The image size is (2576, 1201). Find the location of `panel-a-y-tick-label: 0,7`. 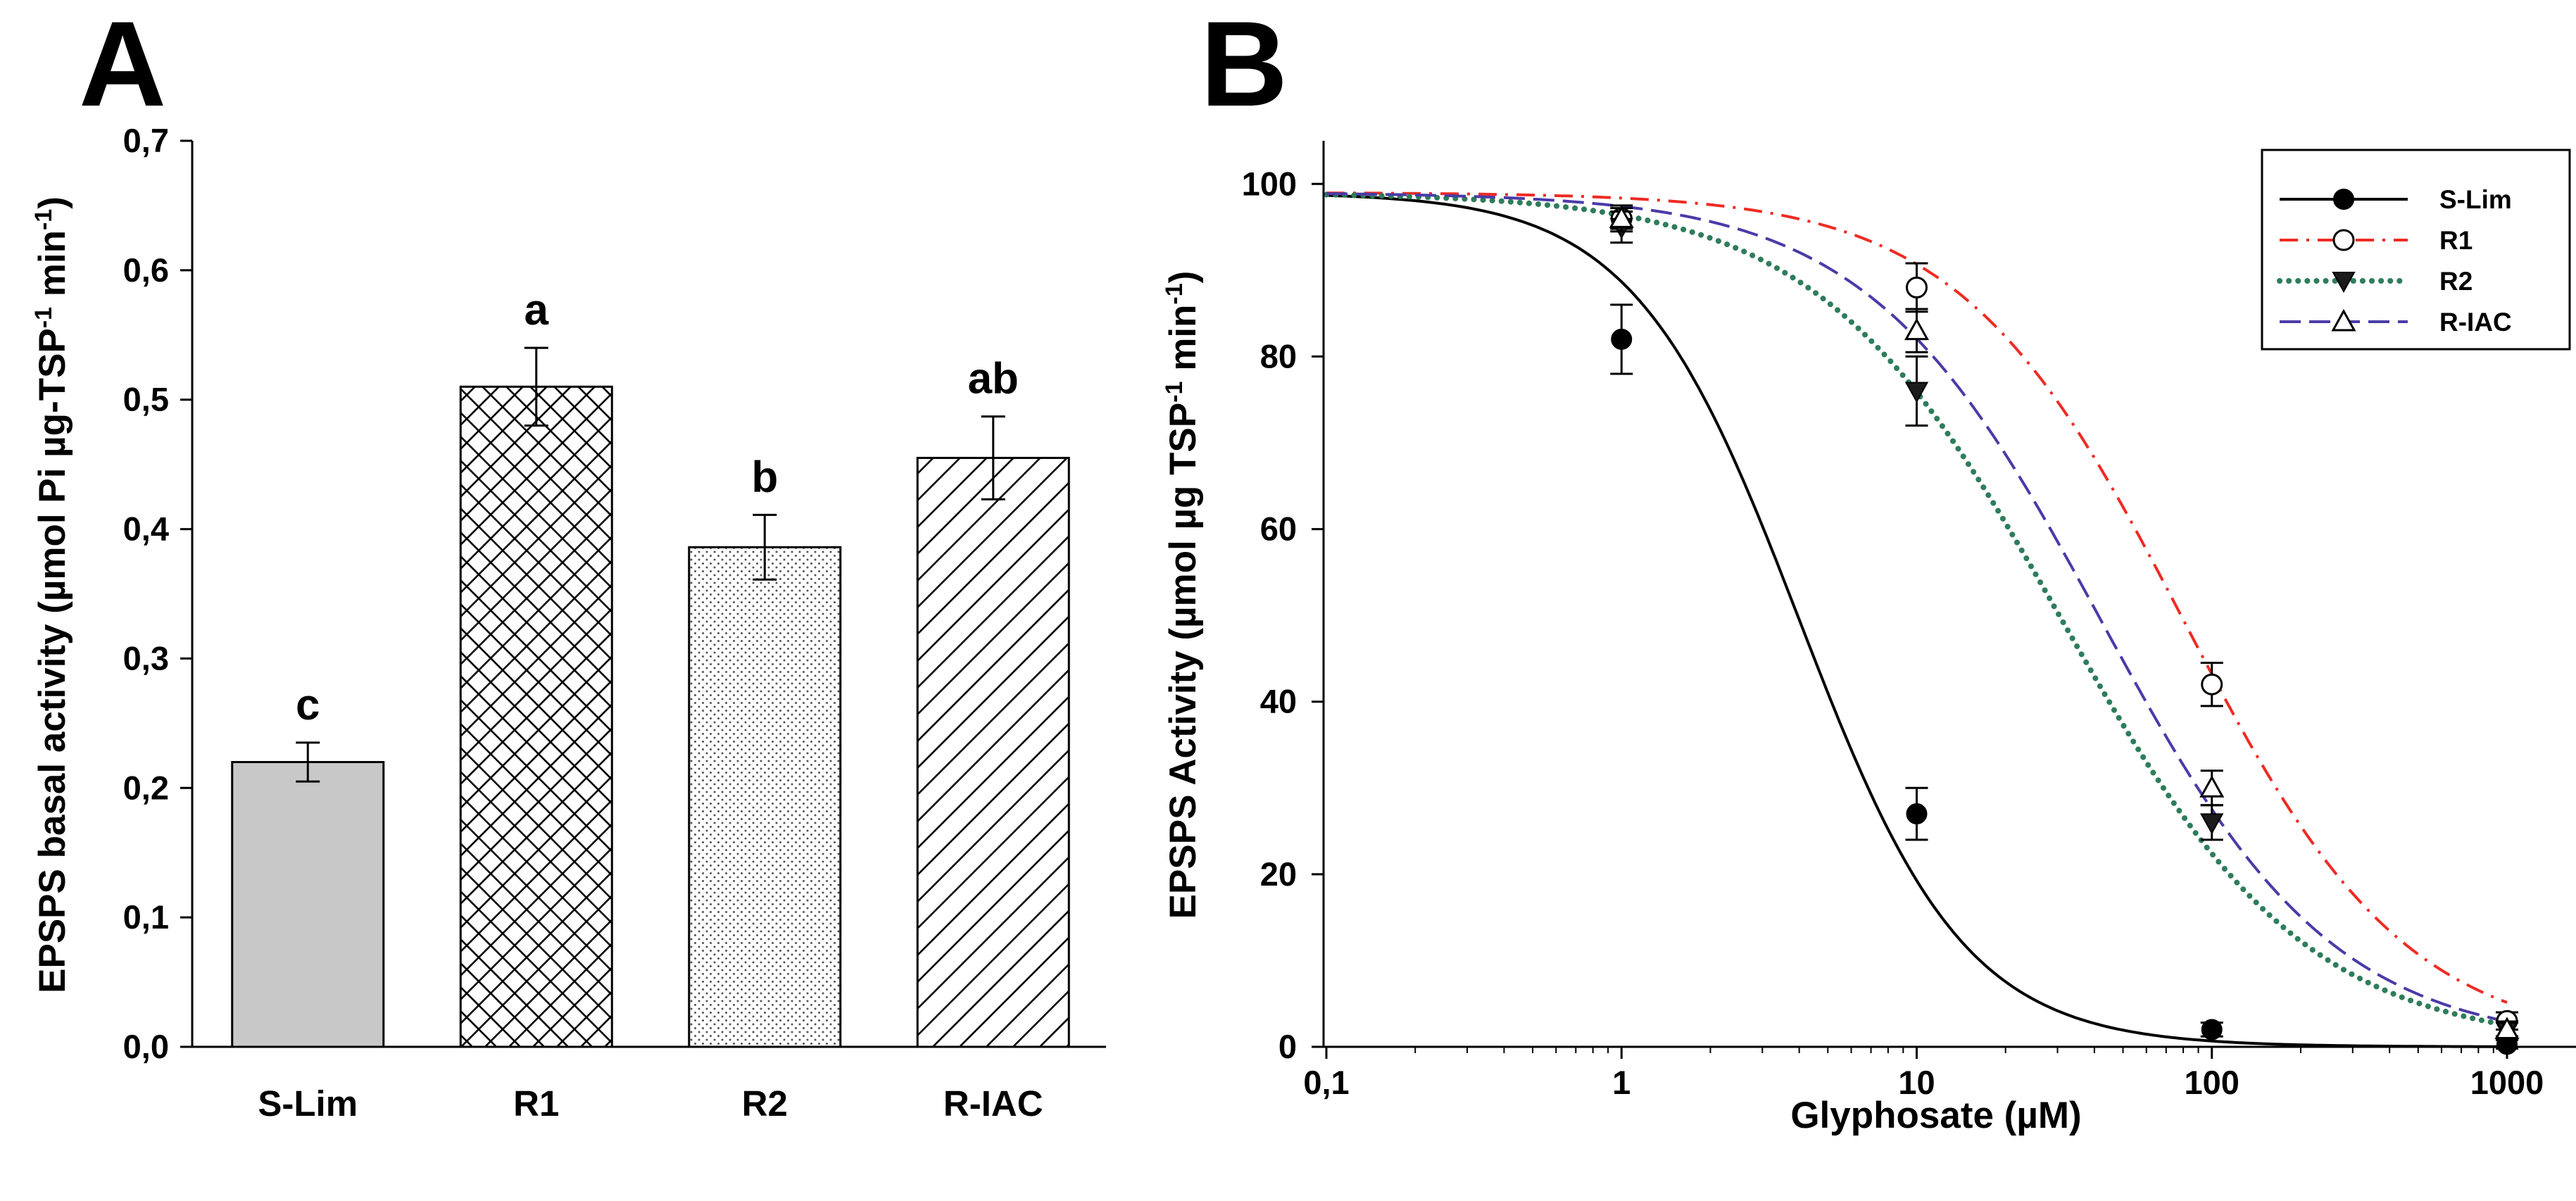

panel-a-y-tick-label: 0,7 is located at coordinates (146, 140).